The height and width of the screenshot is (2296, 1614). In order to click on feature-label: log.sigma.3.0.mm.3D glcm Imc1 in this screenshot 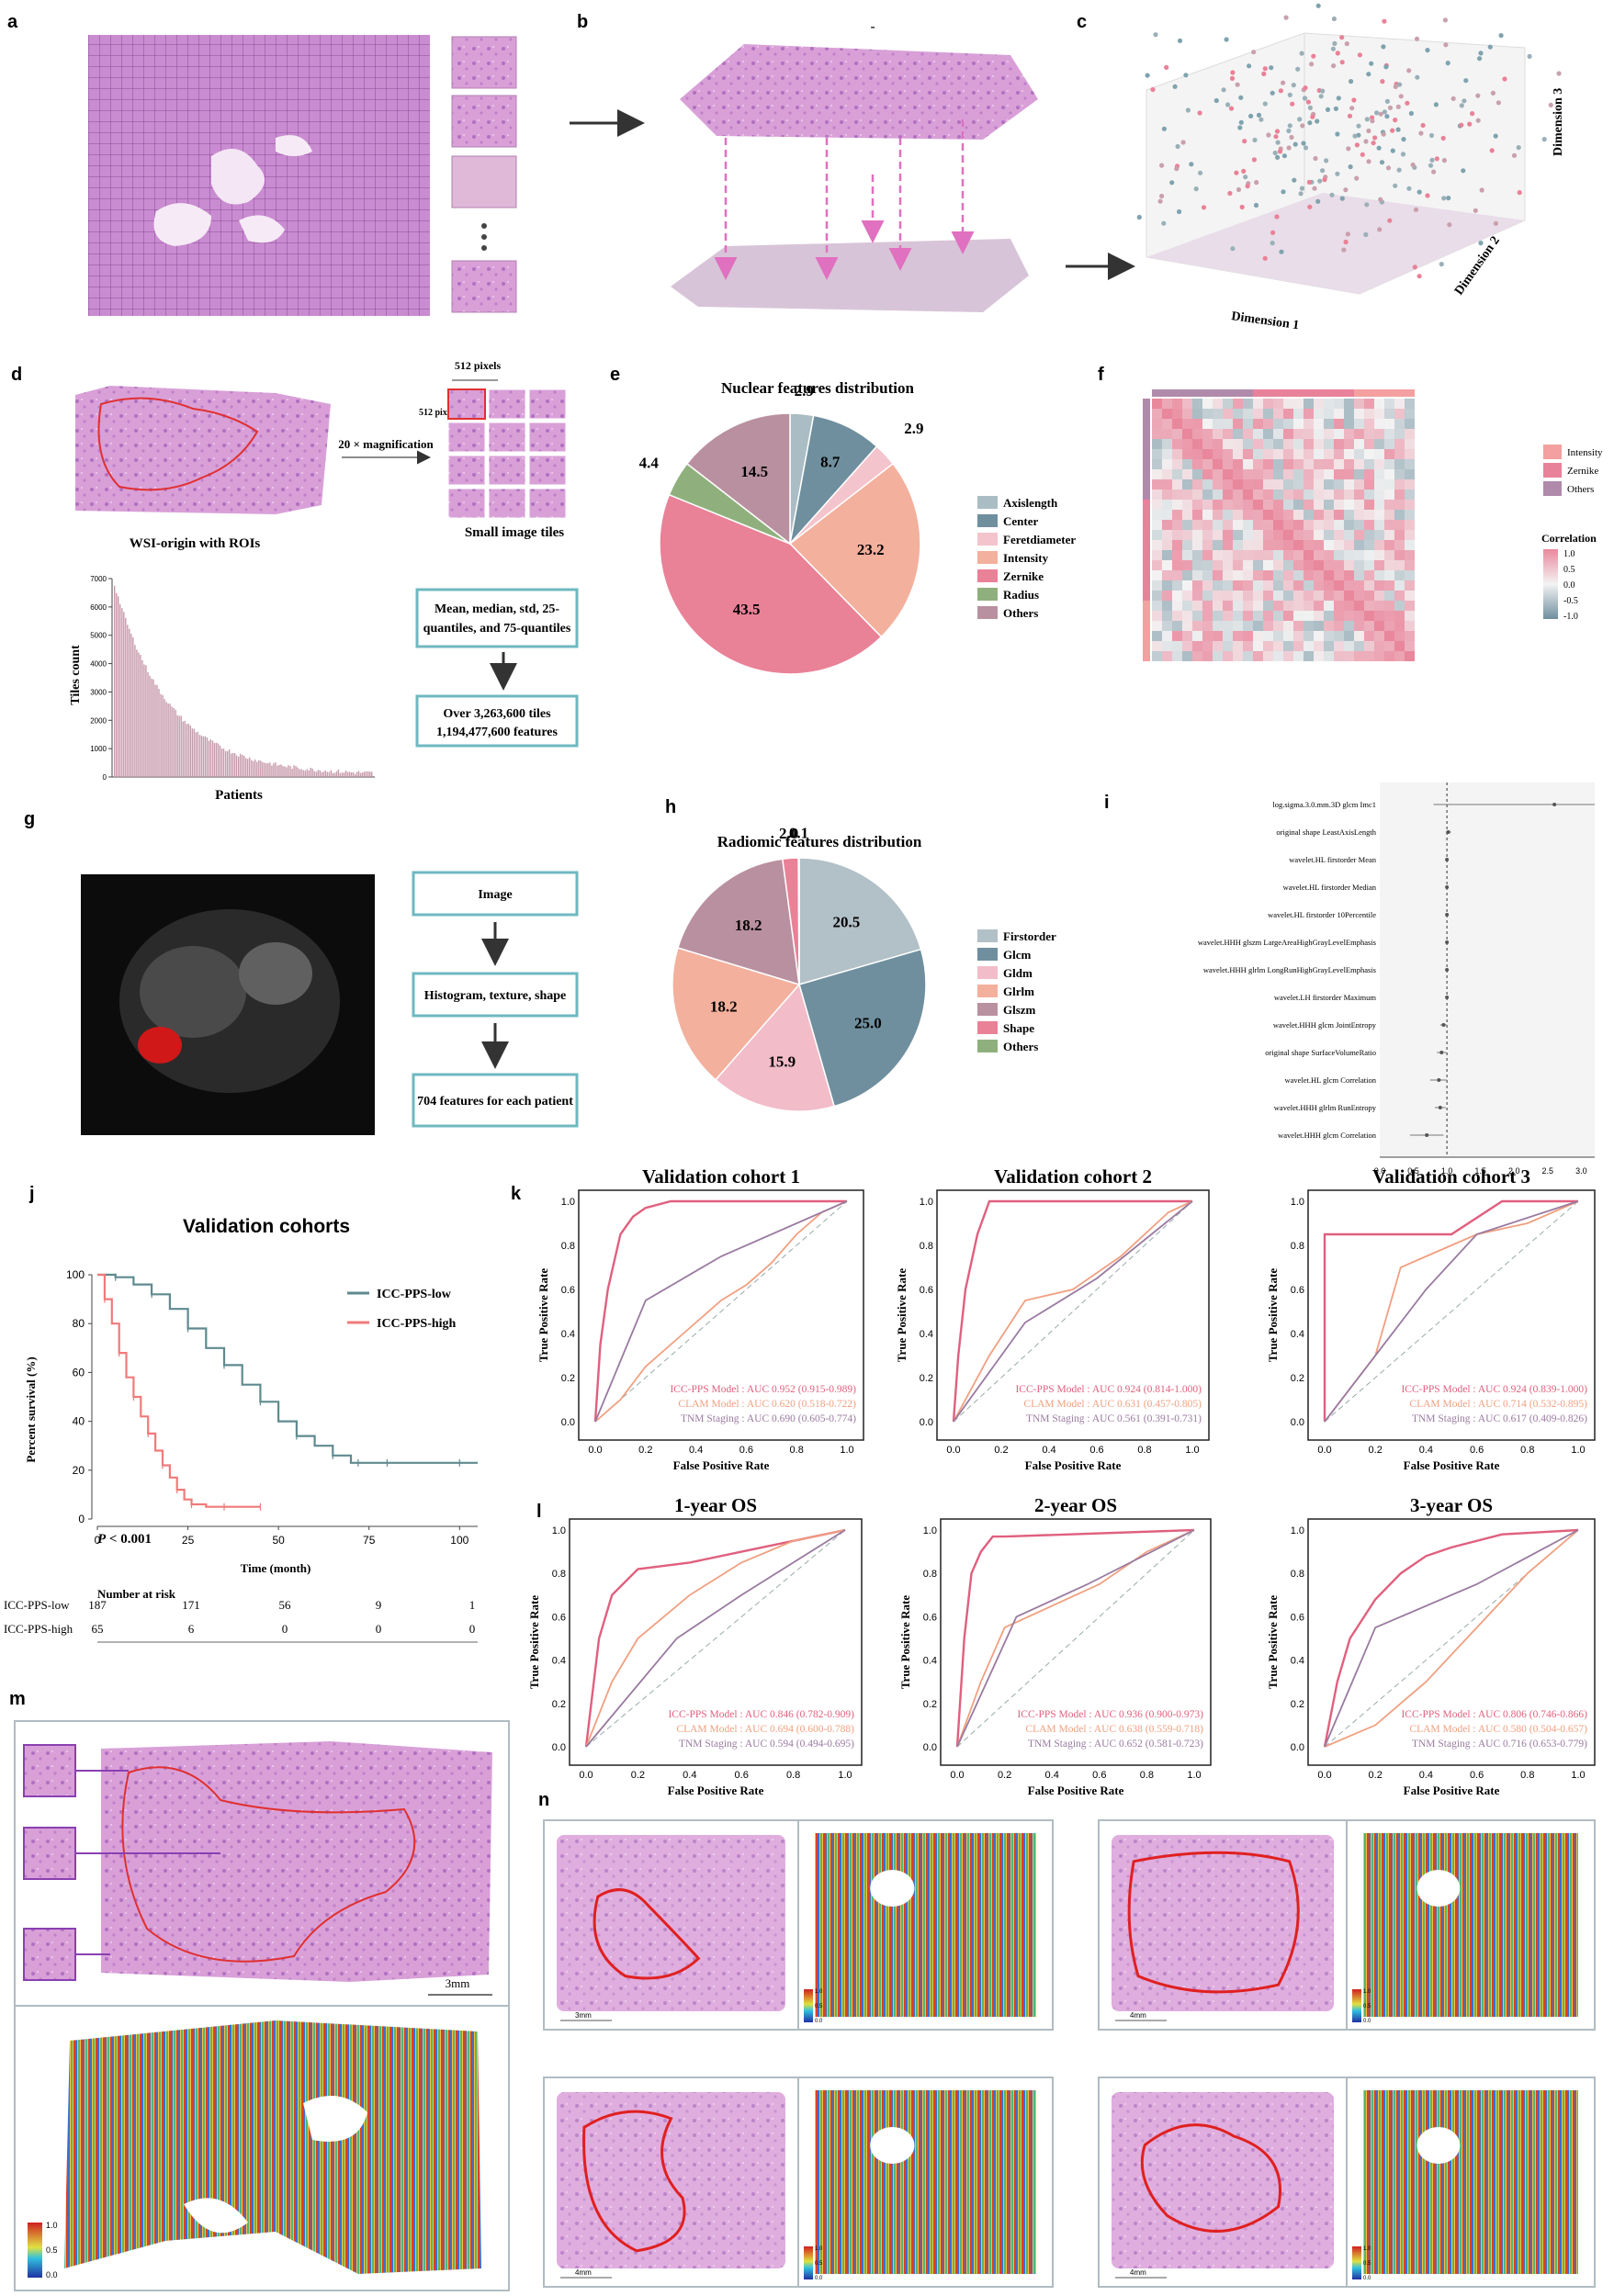, I will do `click(1324, 804)`.